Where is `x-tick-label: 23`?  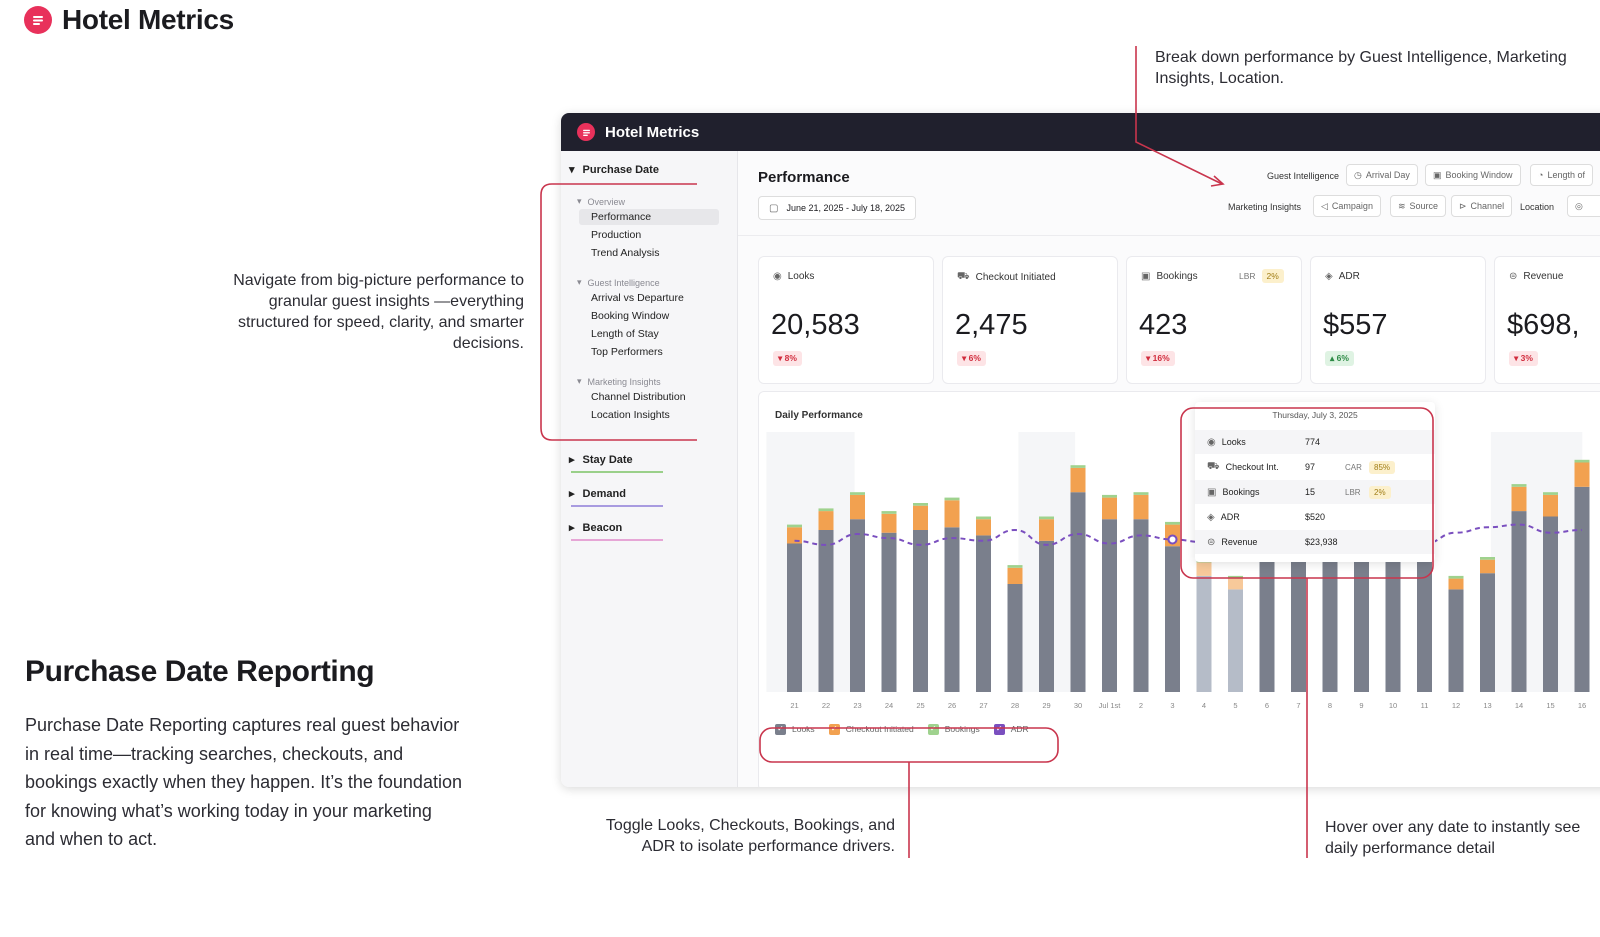
x-tick-label: 23 is located at coordinates (857, 705).